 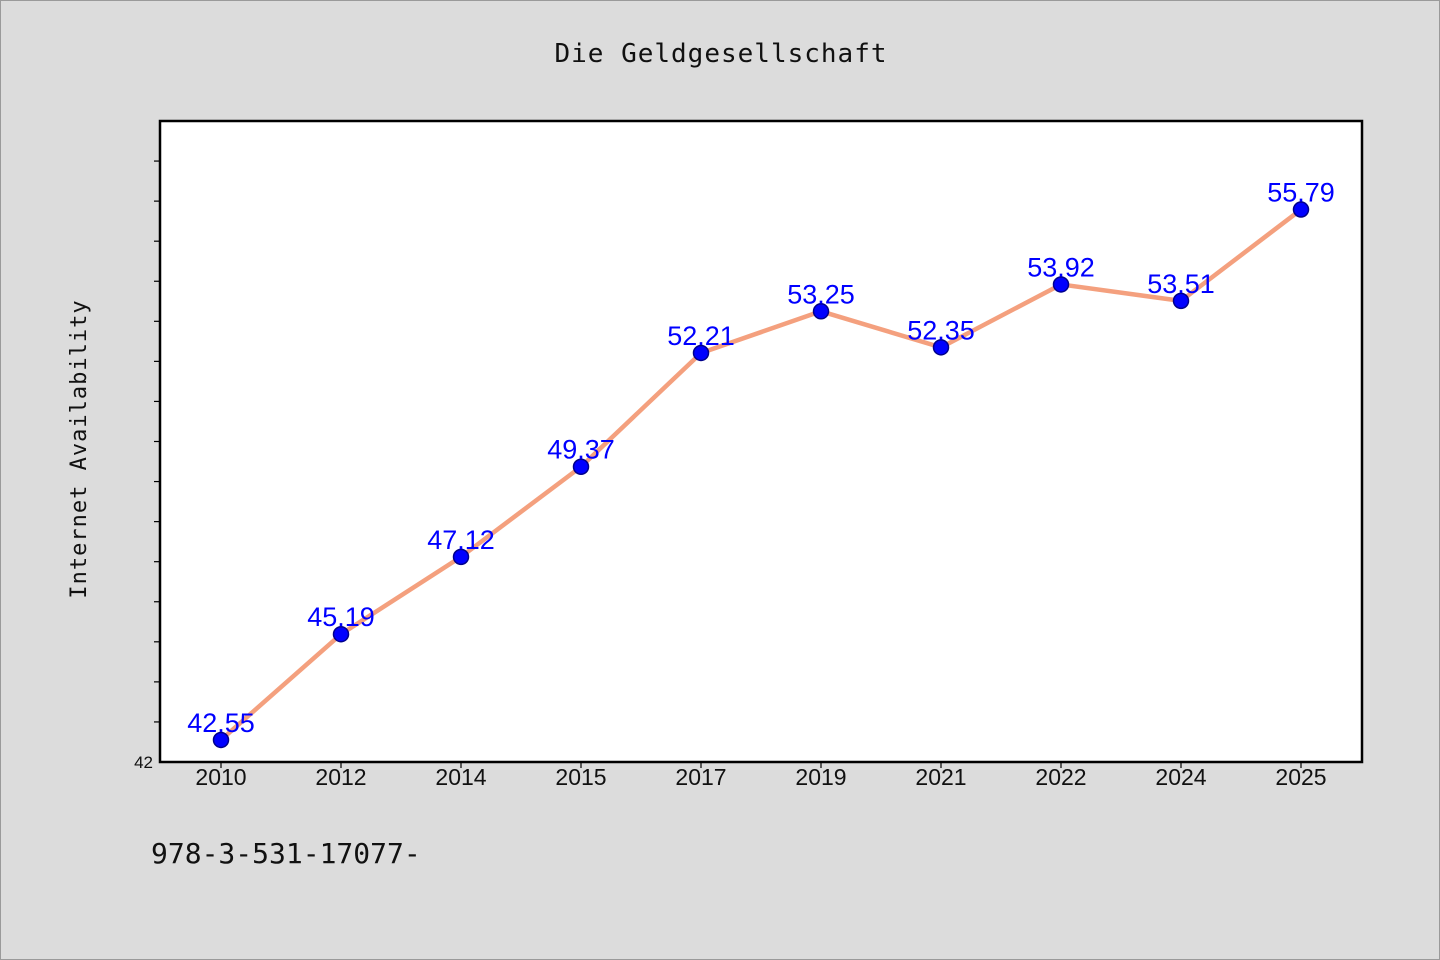 What do you see at coordinates (461, 540) in the screenshot?
I see `data-label: 47.12` at bounding box center [461, 540].